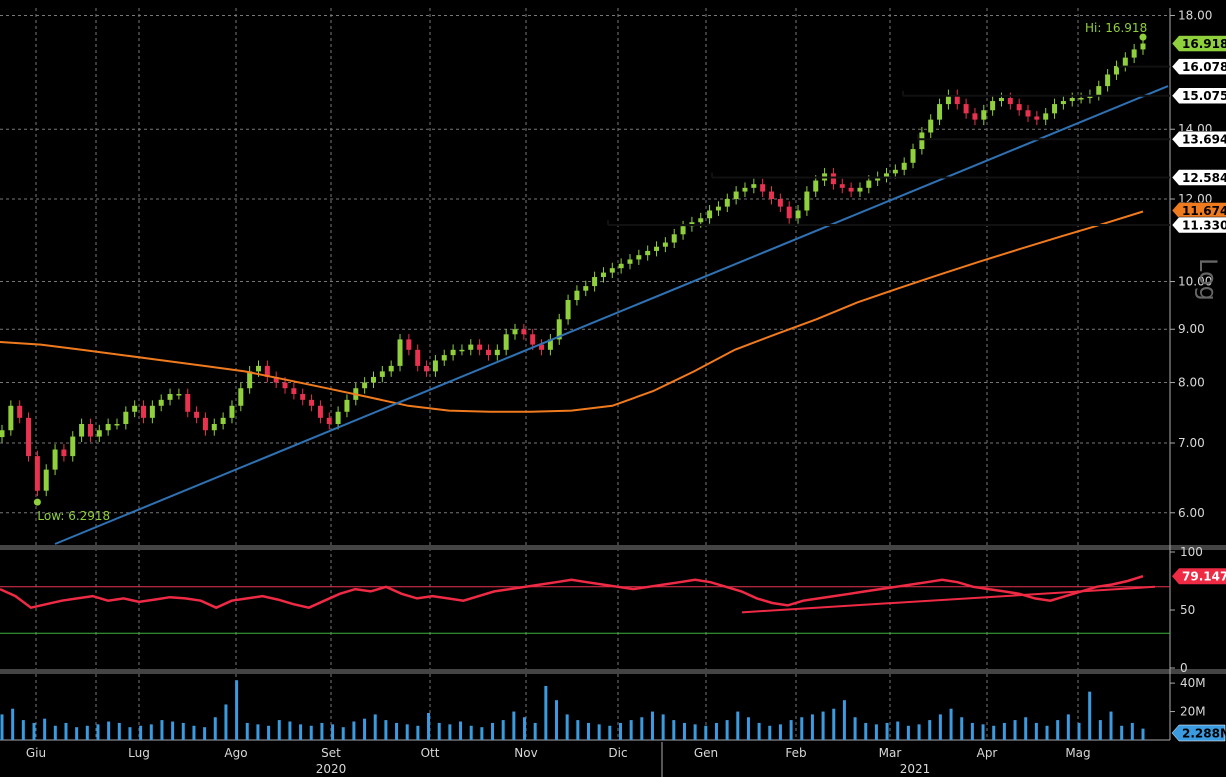 The width and height of the screenshot is (1226, 777). What do you see at coordinates (1204, 67) in the screenshot?
I see `level-tag: 16.078` at bounding box center [1204, 67].